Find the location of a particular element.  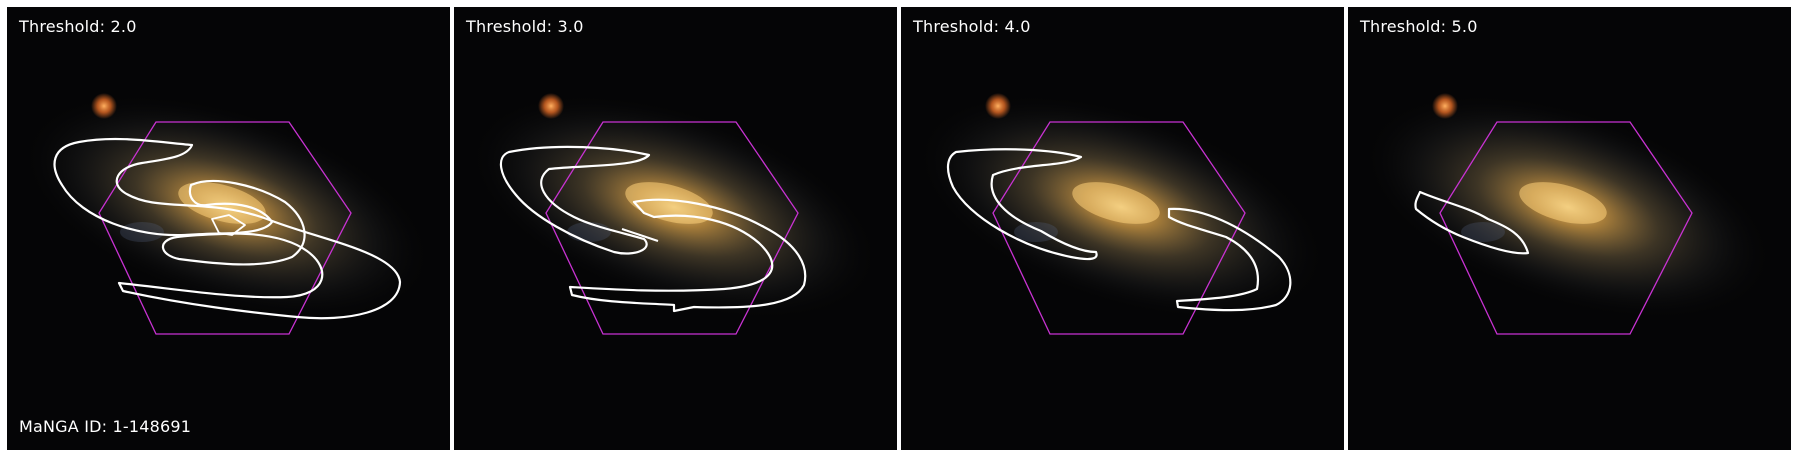

threshold-label: Threshold: 5.0 is located at coordinates (1419, 26).